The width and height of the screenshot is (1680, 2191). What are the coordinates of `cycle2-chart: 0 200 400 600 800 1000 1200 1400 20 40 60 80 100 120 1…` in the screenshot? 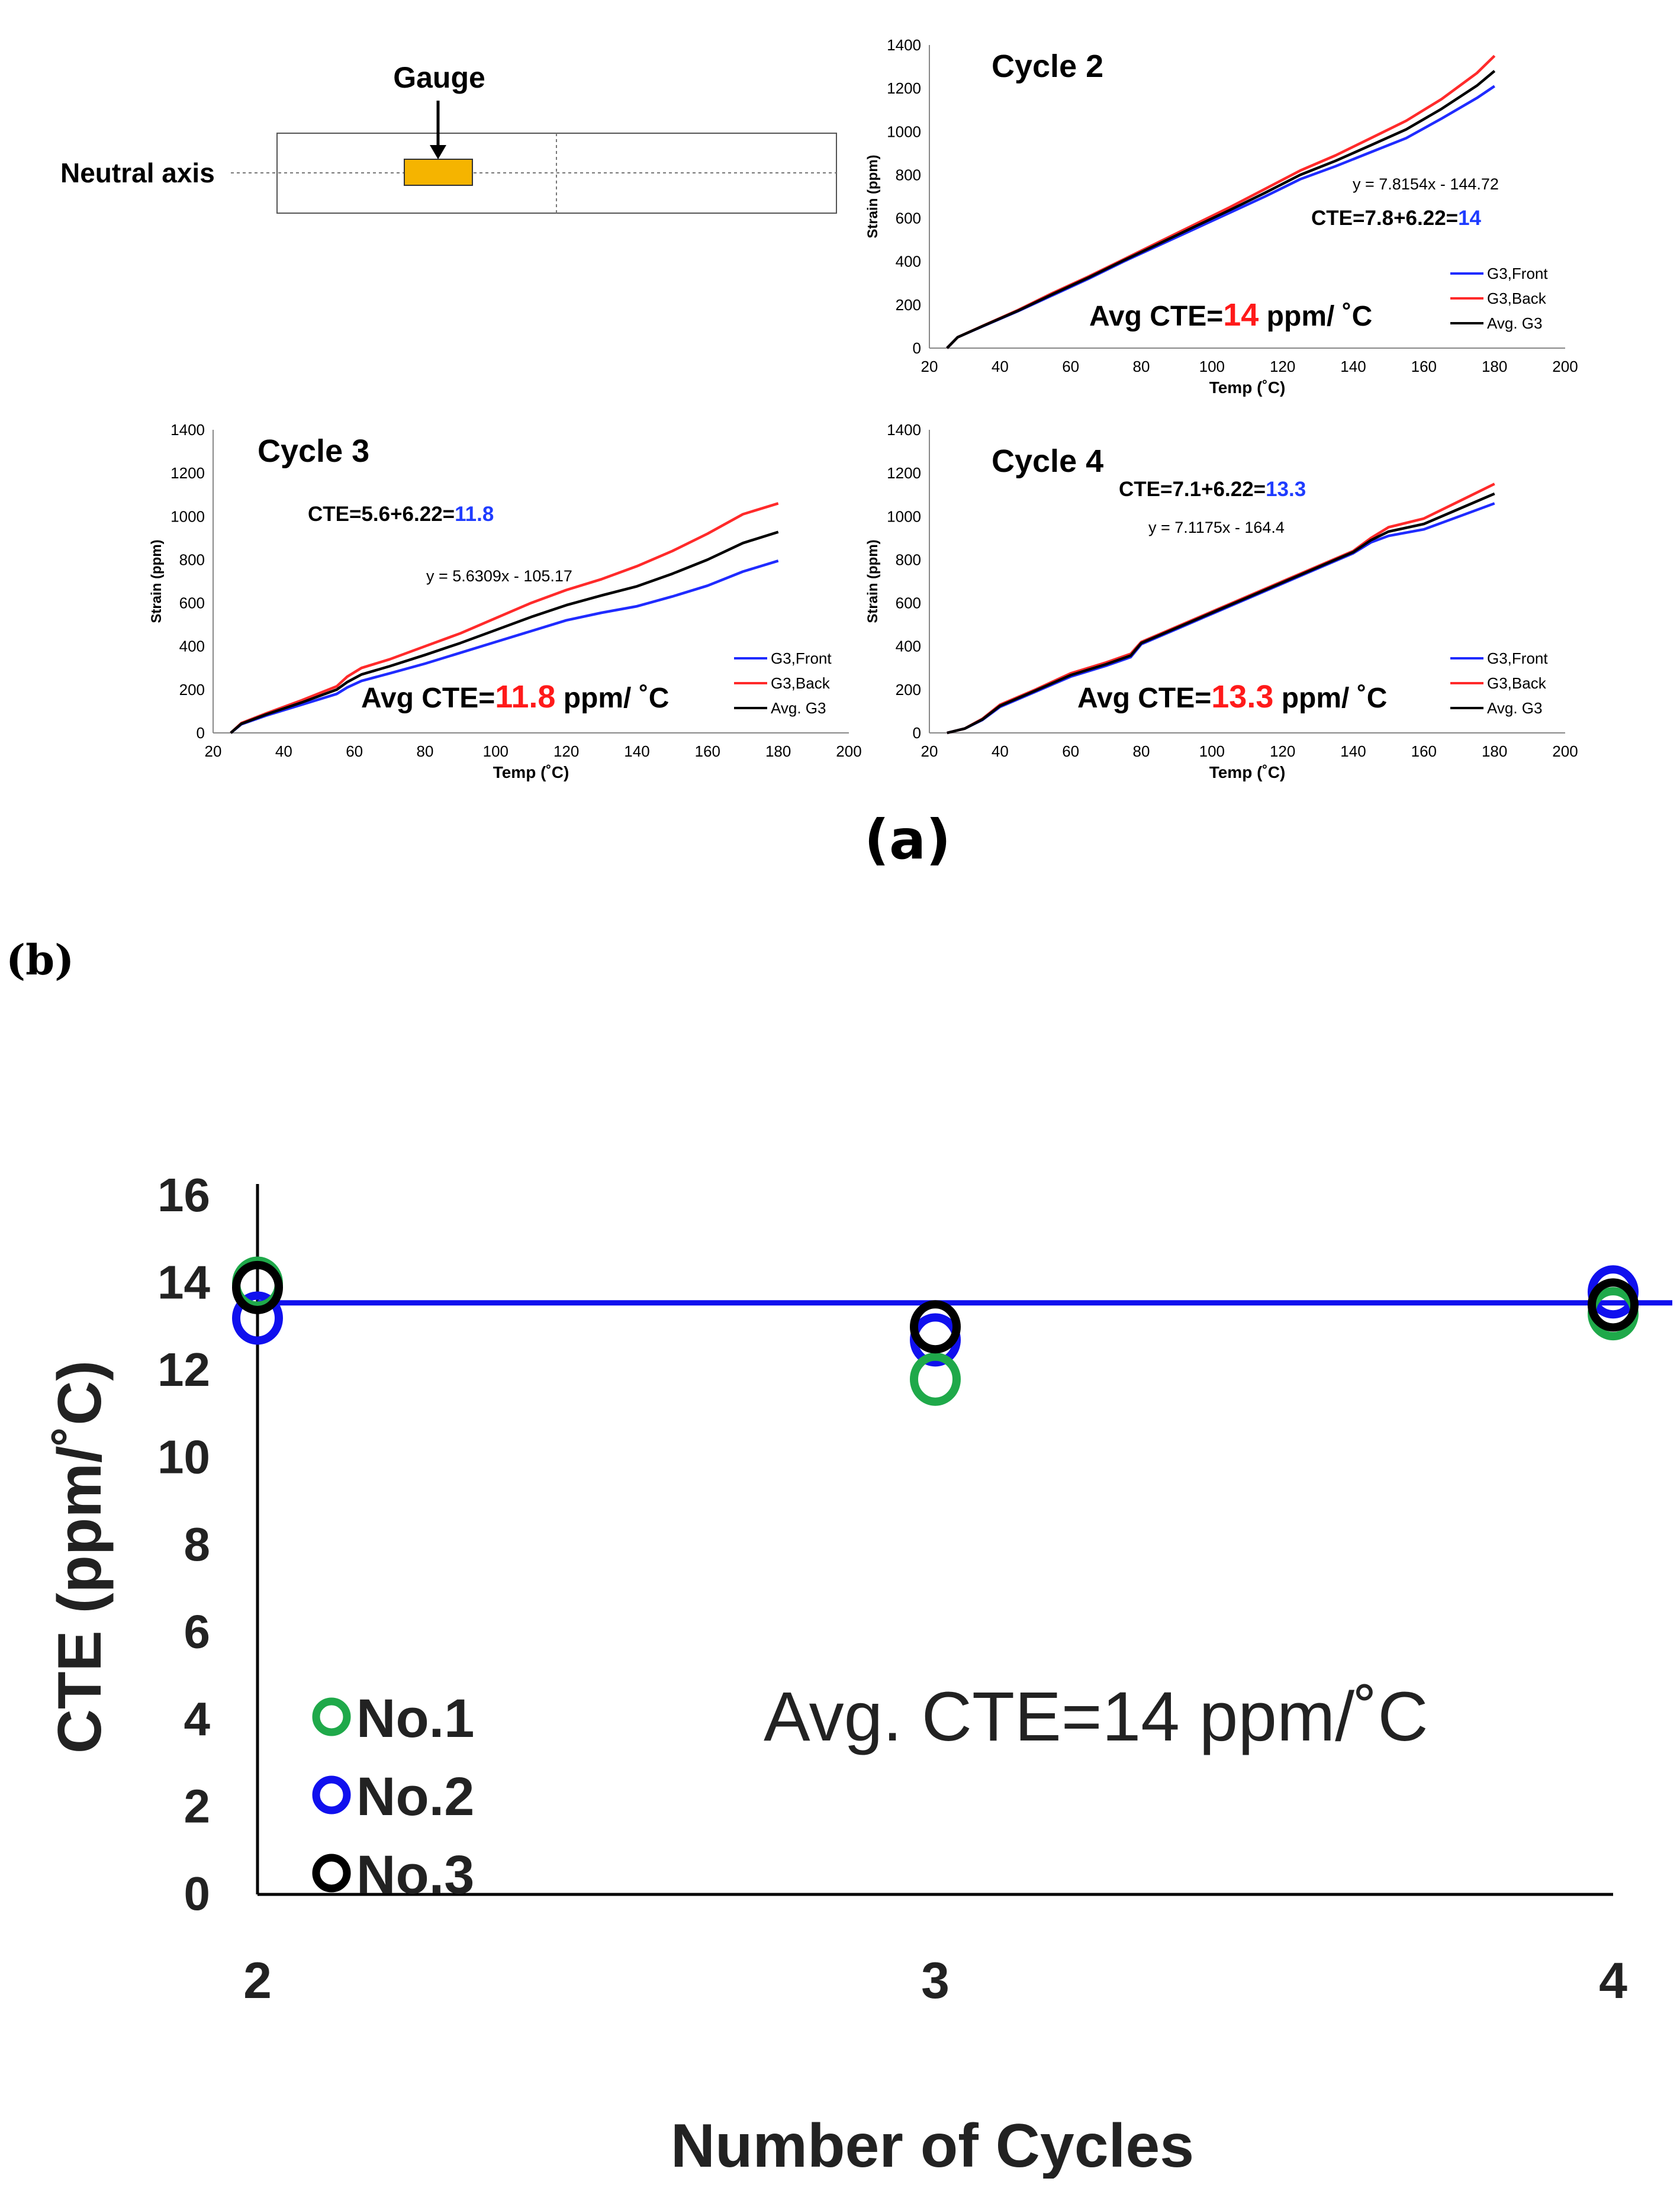 It's located at (1222, 217).